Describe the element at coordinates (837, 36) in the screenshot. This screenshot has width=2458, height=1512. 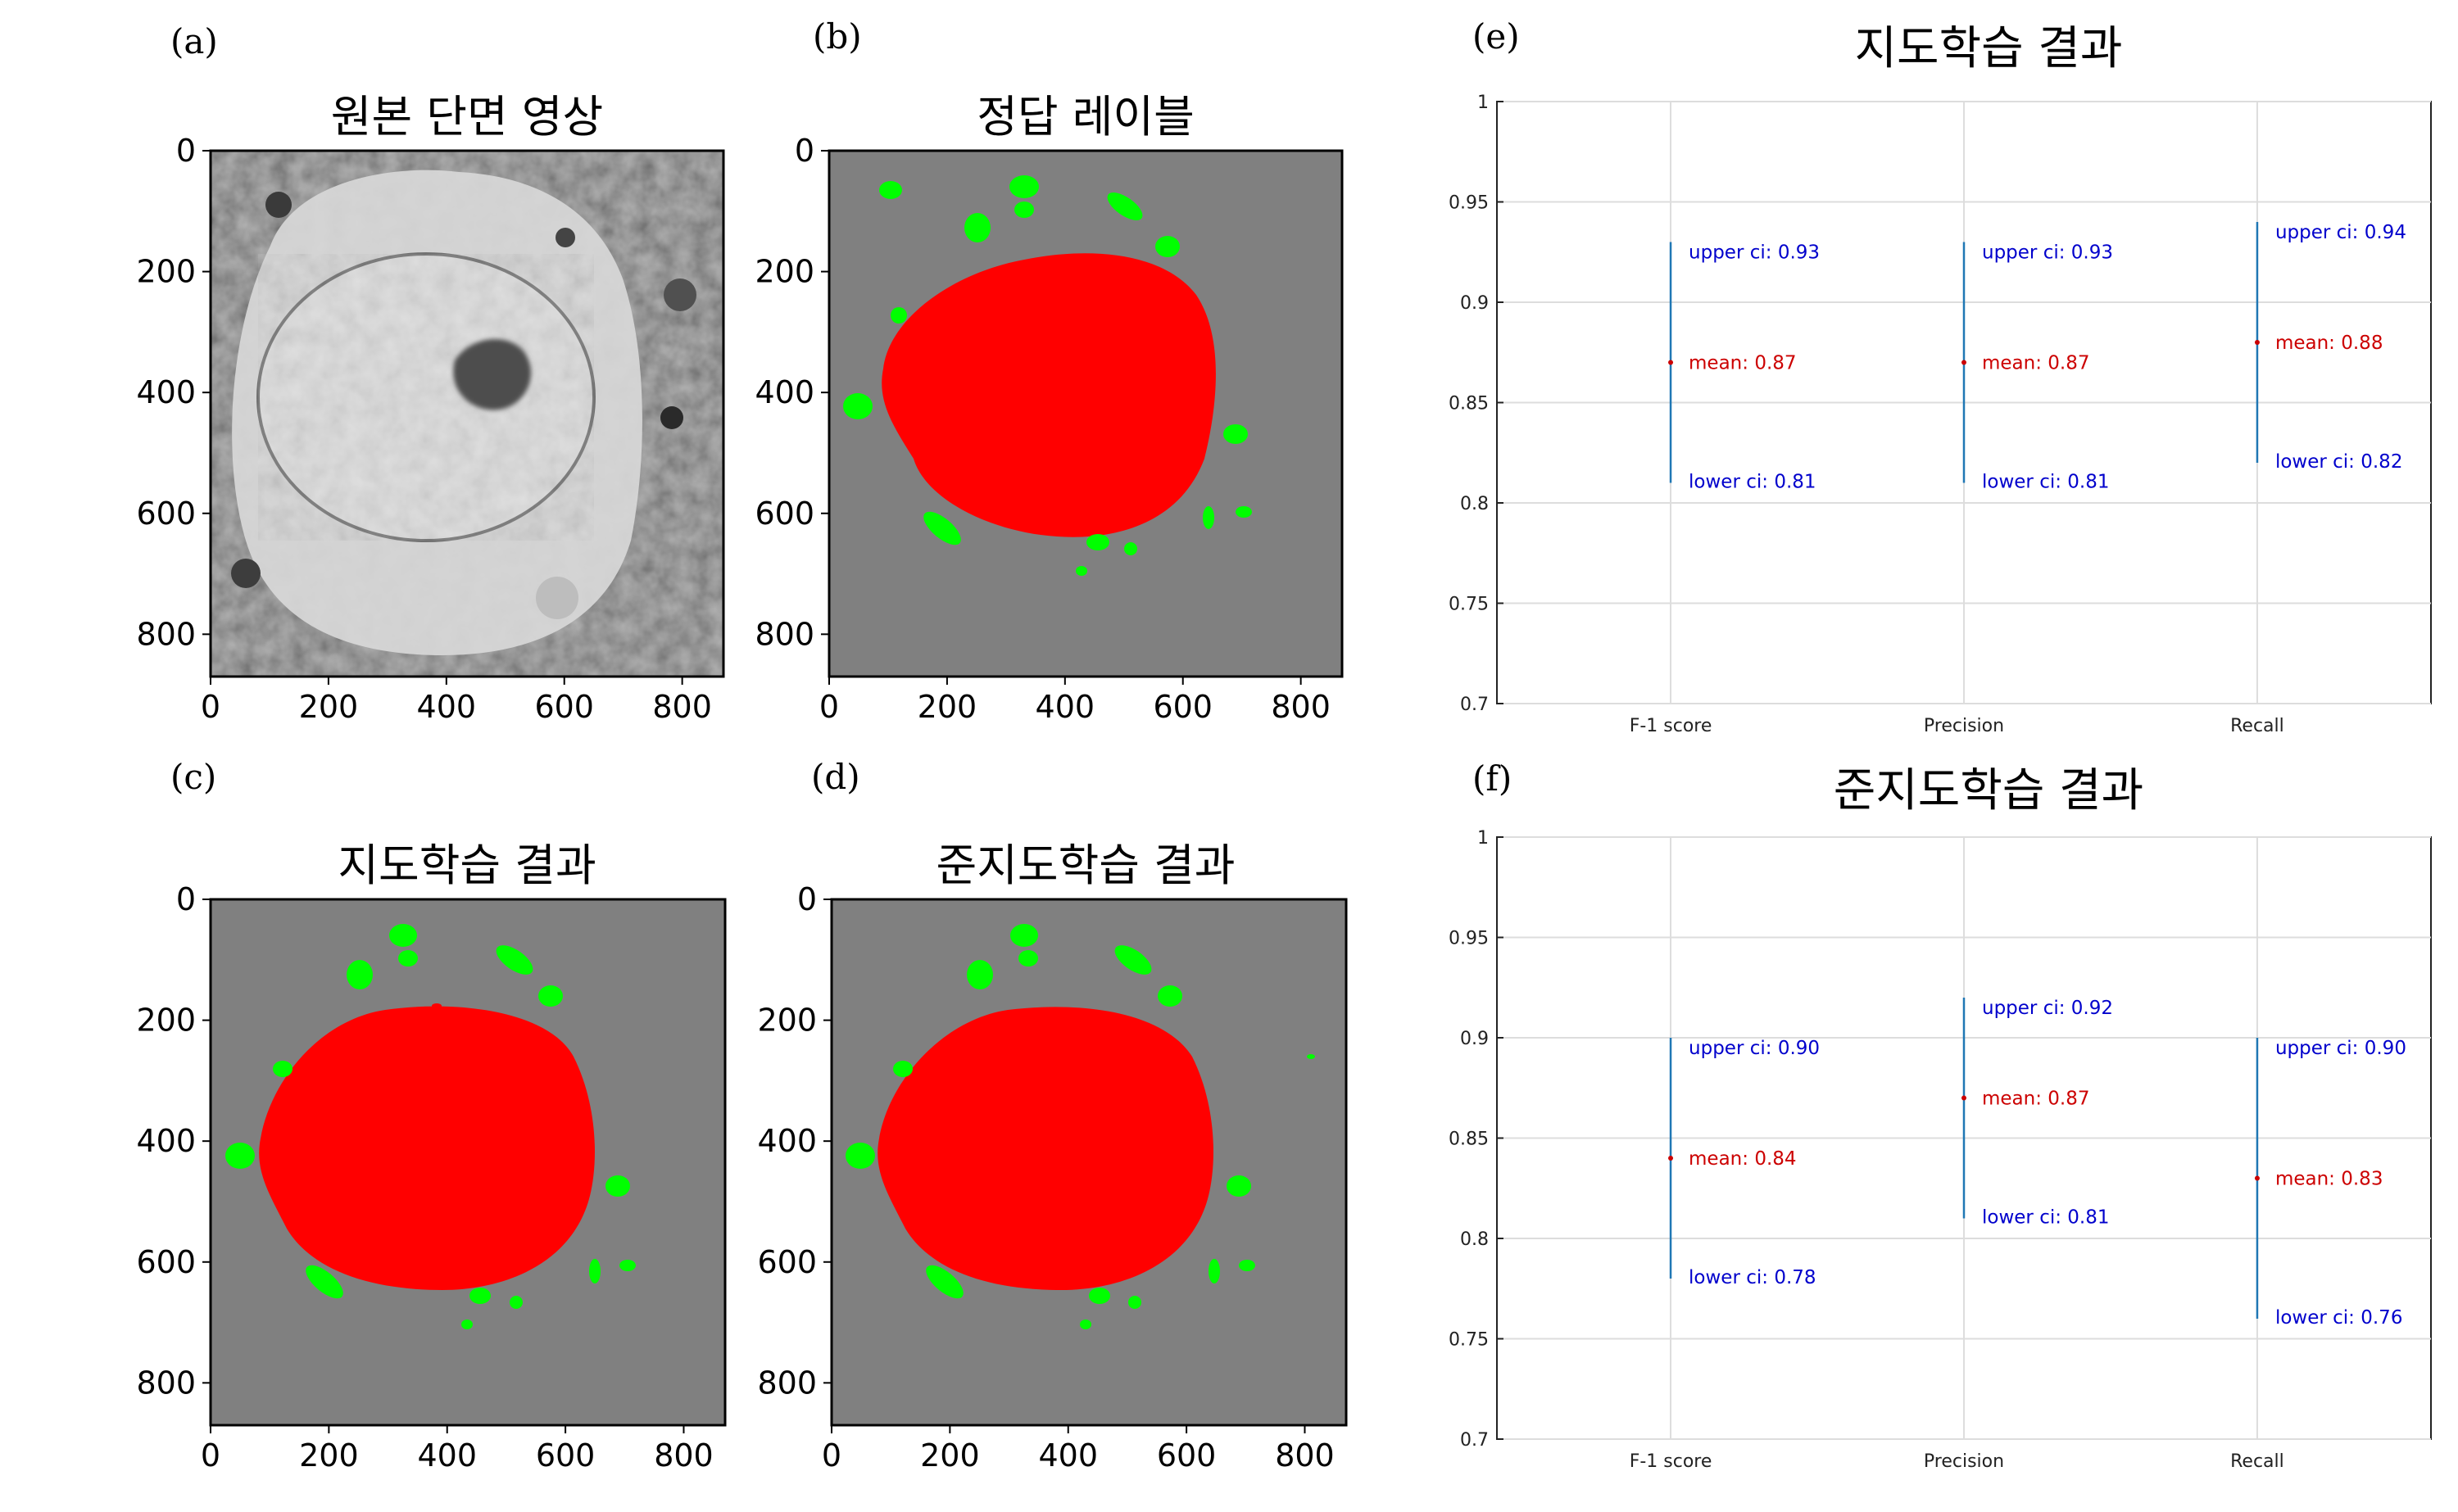
I see `panel-letter-b: (b)` at that location.